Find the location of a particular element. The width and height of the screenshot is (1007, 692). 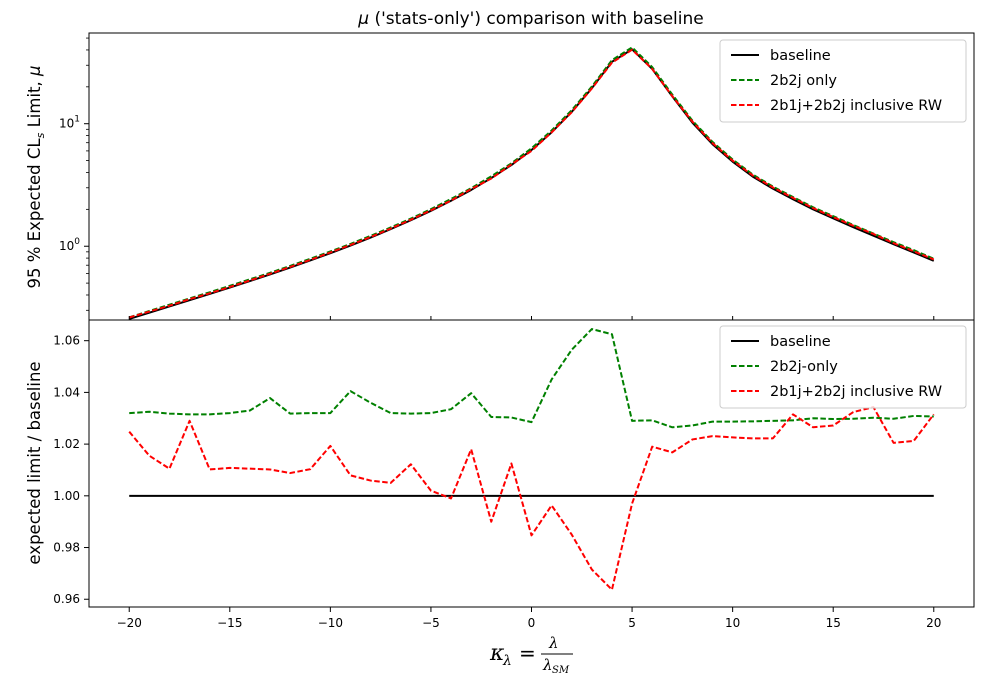

top-legend-label-inclusive: 2b1j+2b2j inclusive RW is located at coordinates (856, 106).